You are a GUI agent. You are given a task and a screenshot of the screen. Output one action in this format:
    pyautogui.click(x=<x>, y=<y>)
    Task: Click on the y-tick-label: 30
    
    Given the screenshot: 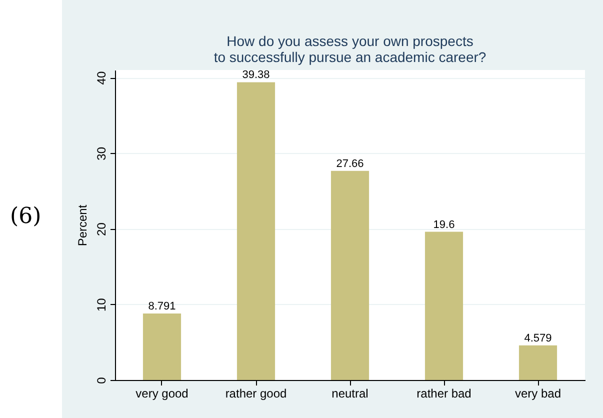 What is the action you would take?
    pyautogui.click(x=101, y=153)
    